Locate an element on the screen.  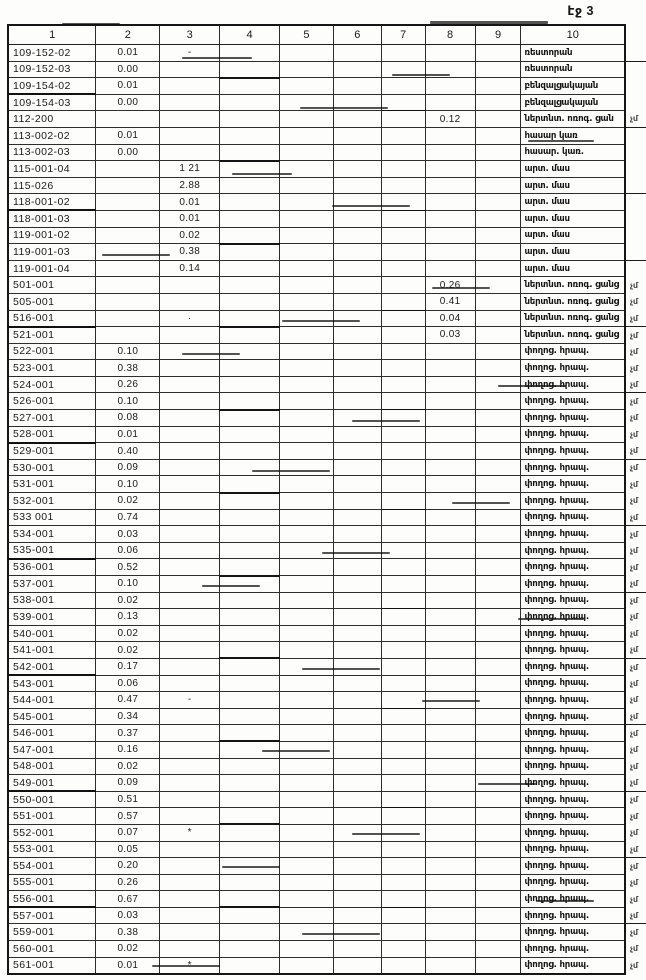
table-row: 109-152-02 0.01- ռեստորան is located at coordinates (326, 53).